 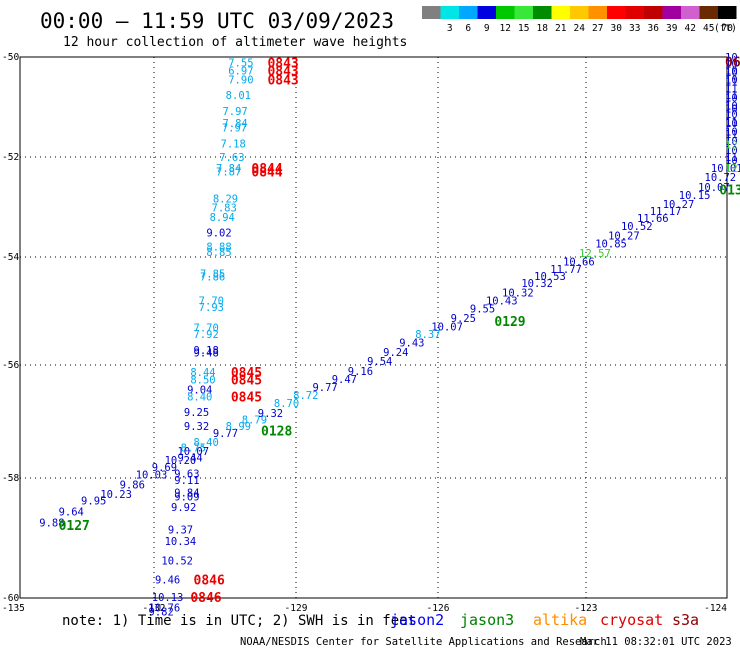 I want to click on swh-value-label: 10.23, so click(x=116, y=495).